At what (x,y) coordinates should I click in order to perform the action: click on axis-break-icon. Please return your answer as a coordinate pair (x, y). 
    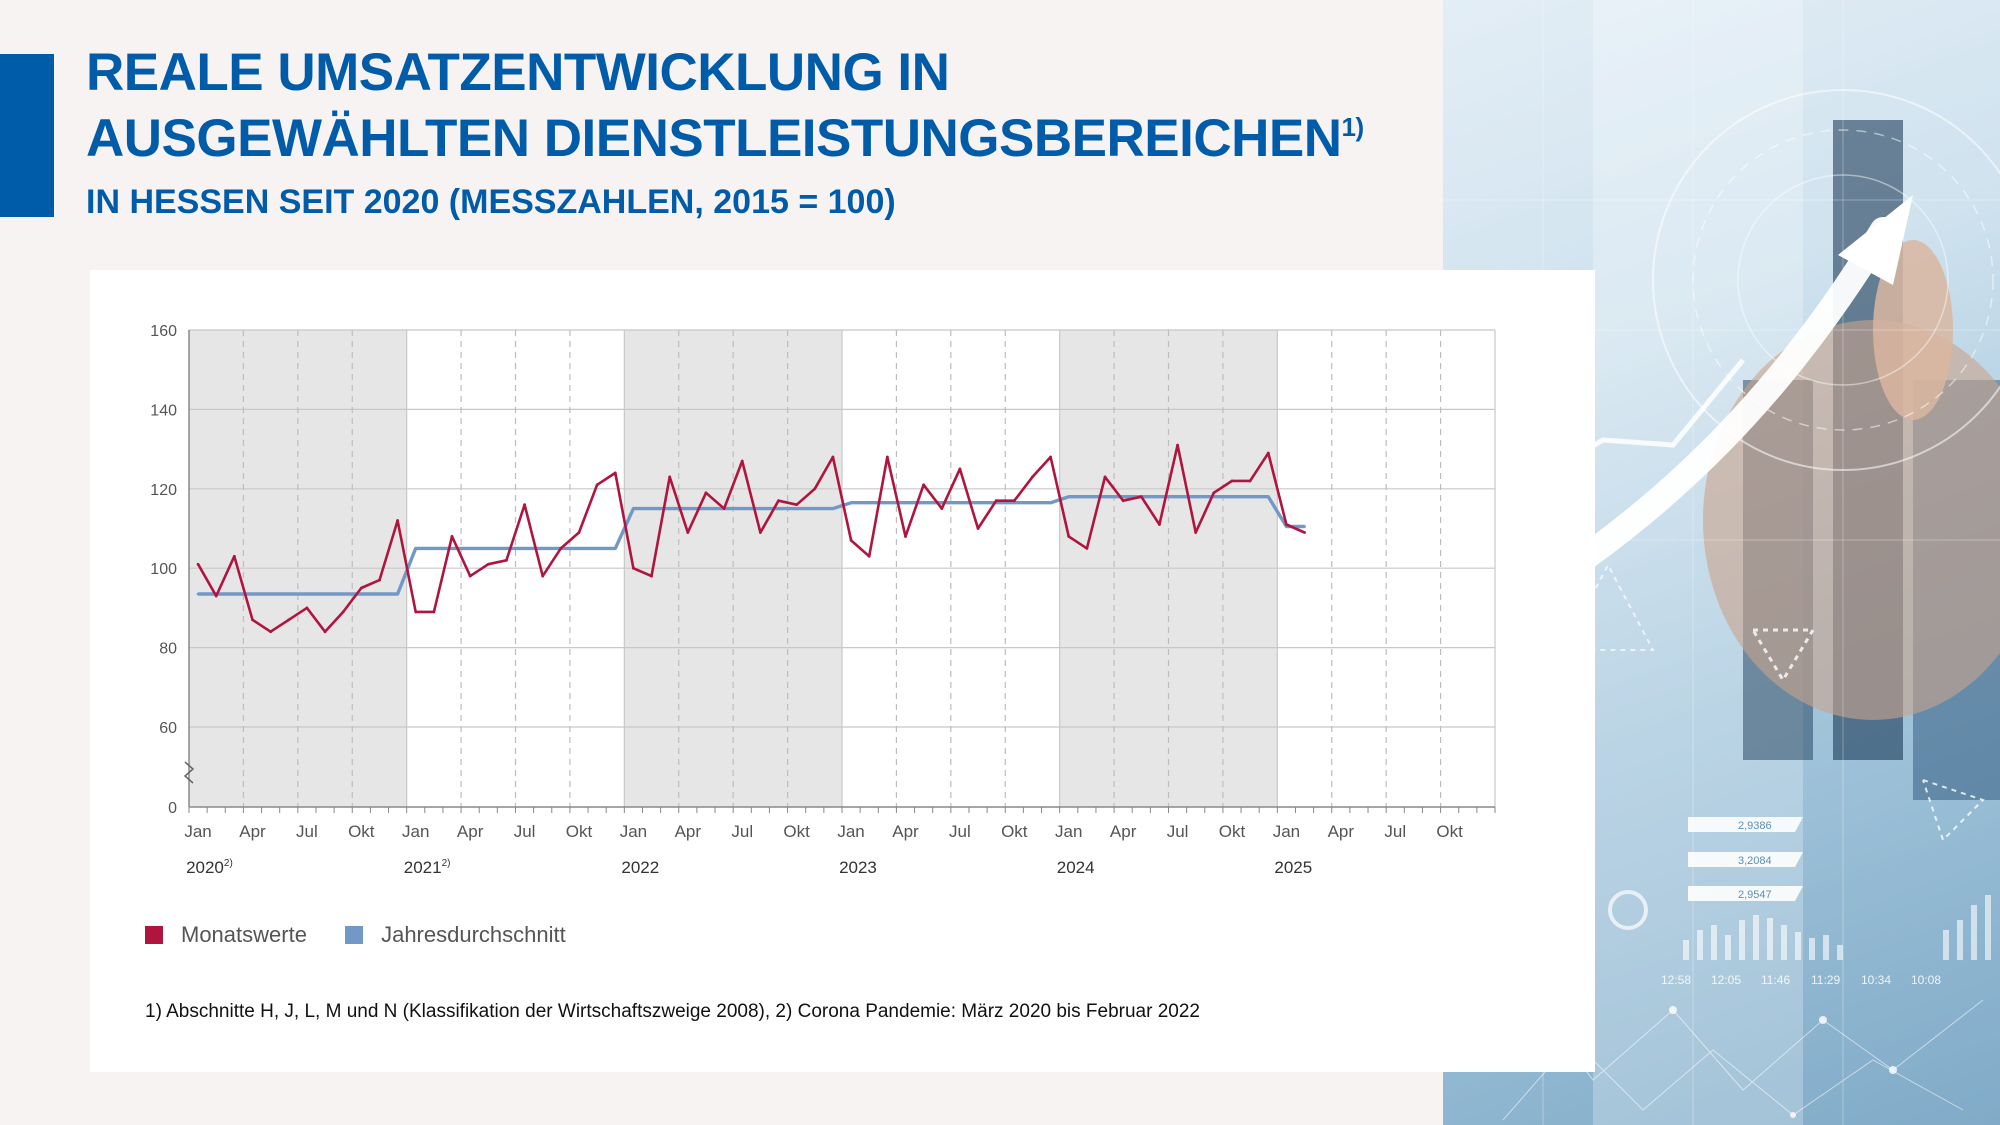
    Looking at the image, I should click on (189, 772).